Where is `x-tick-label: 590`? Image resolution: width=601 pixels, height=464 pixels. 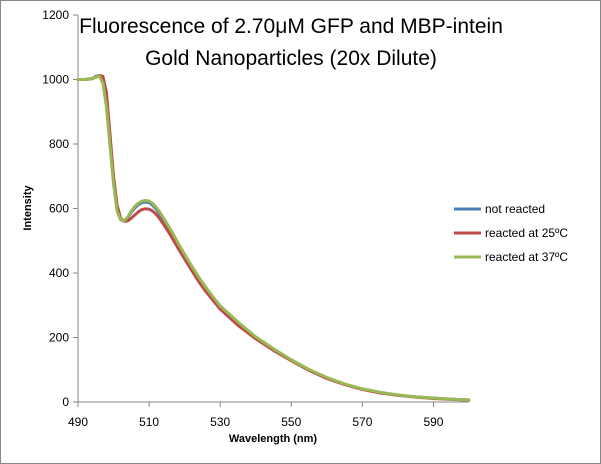
x-tick-label: 590 is located at coordinates (433, 422).